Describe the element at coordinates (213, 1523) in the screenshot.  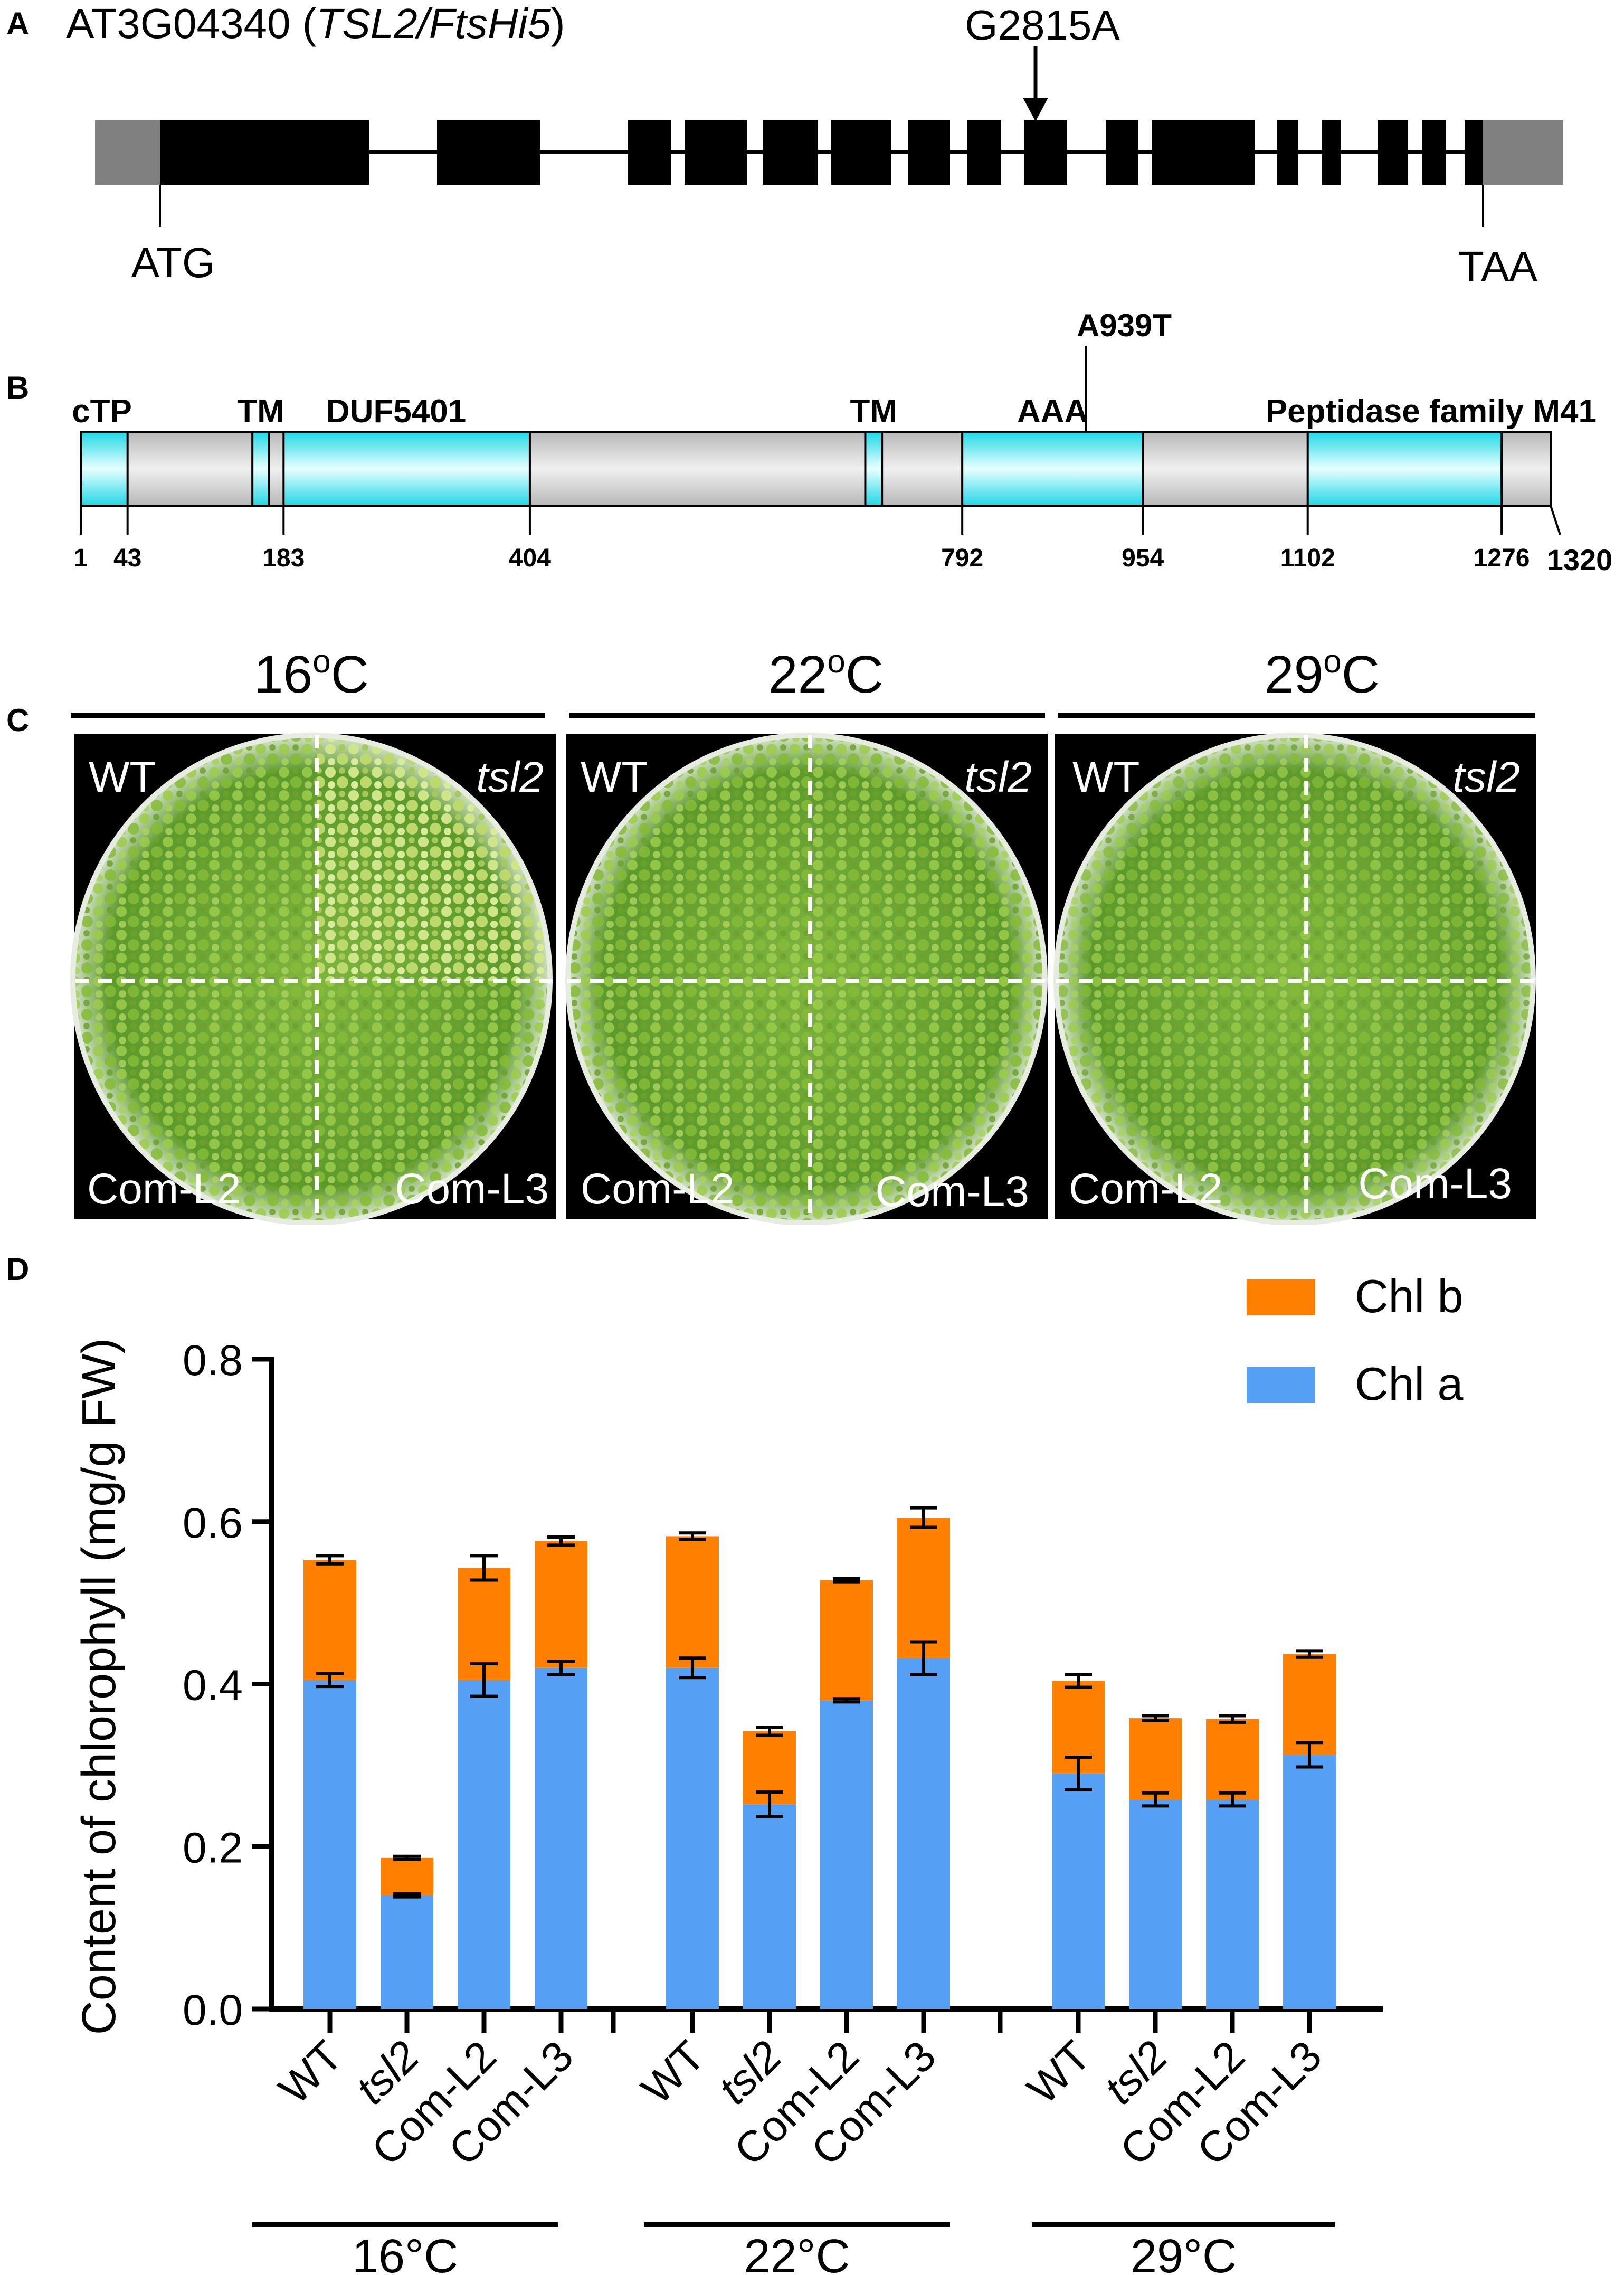
I see `y-tick-label: 0.6` at that location.